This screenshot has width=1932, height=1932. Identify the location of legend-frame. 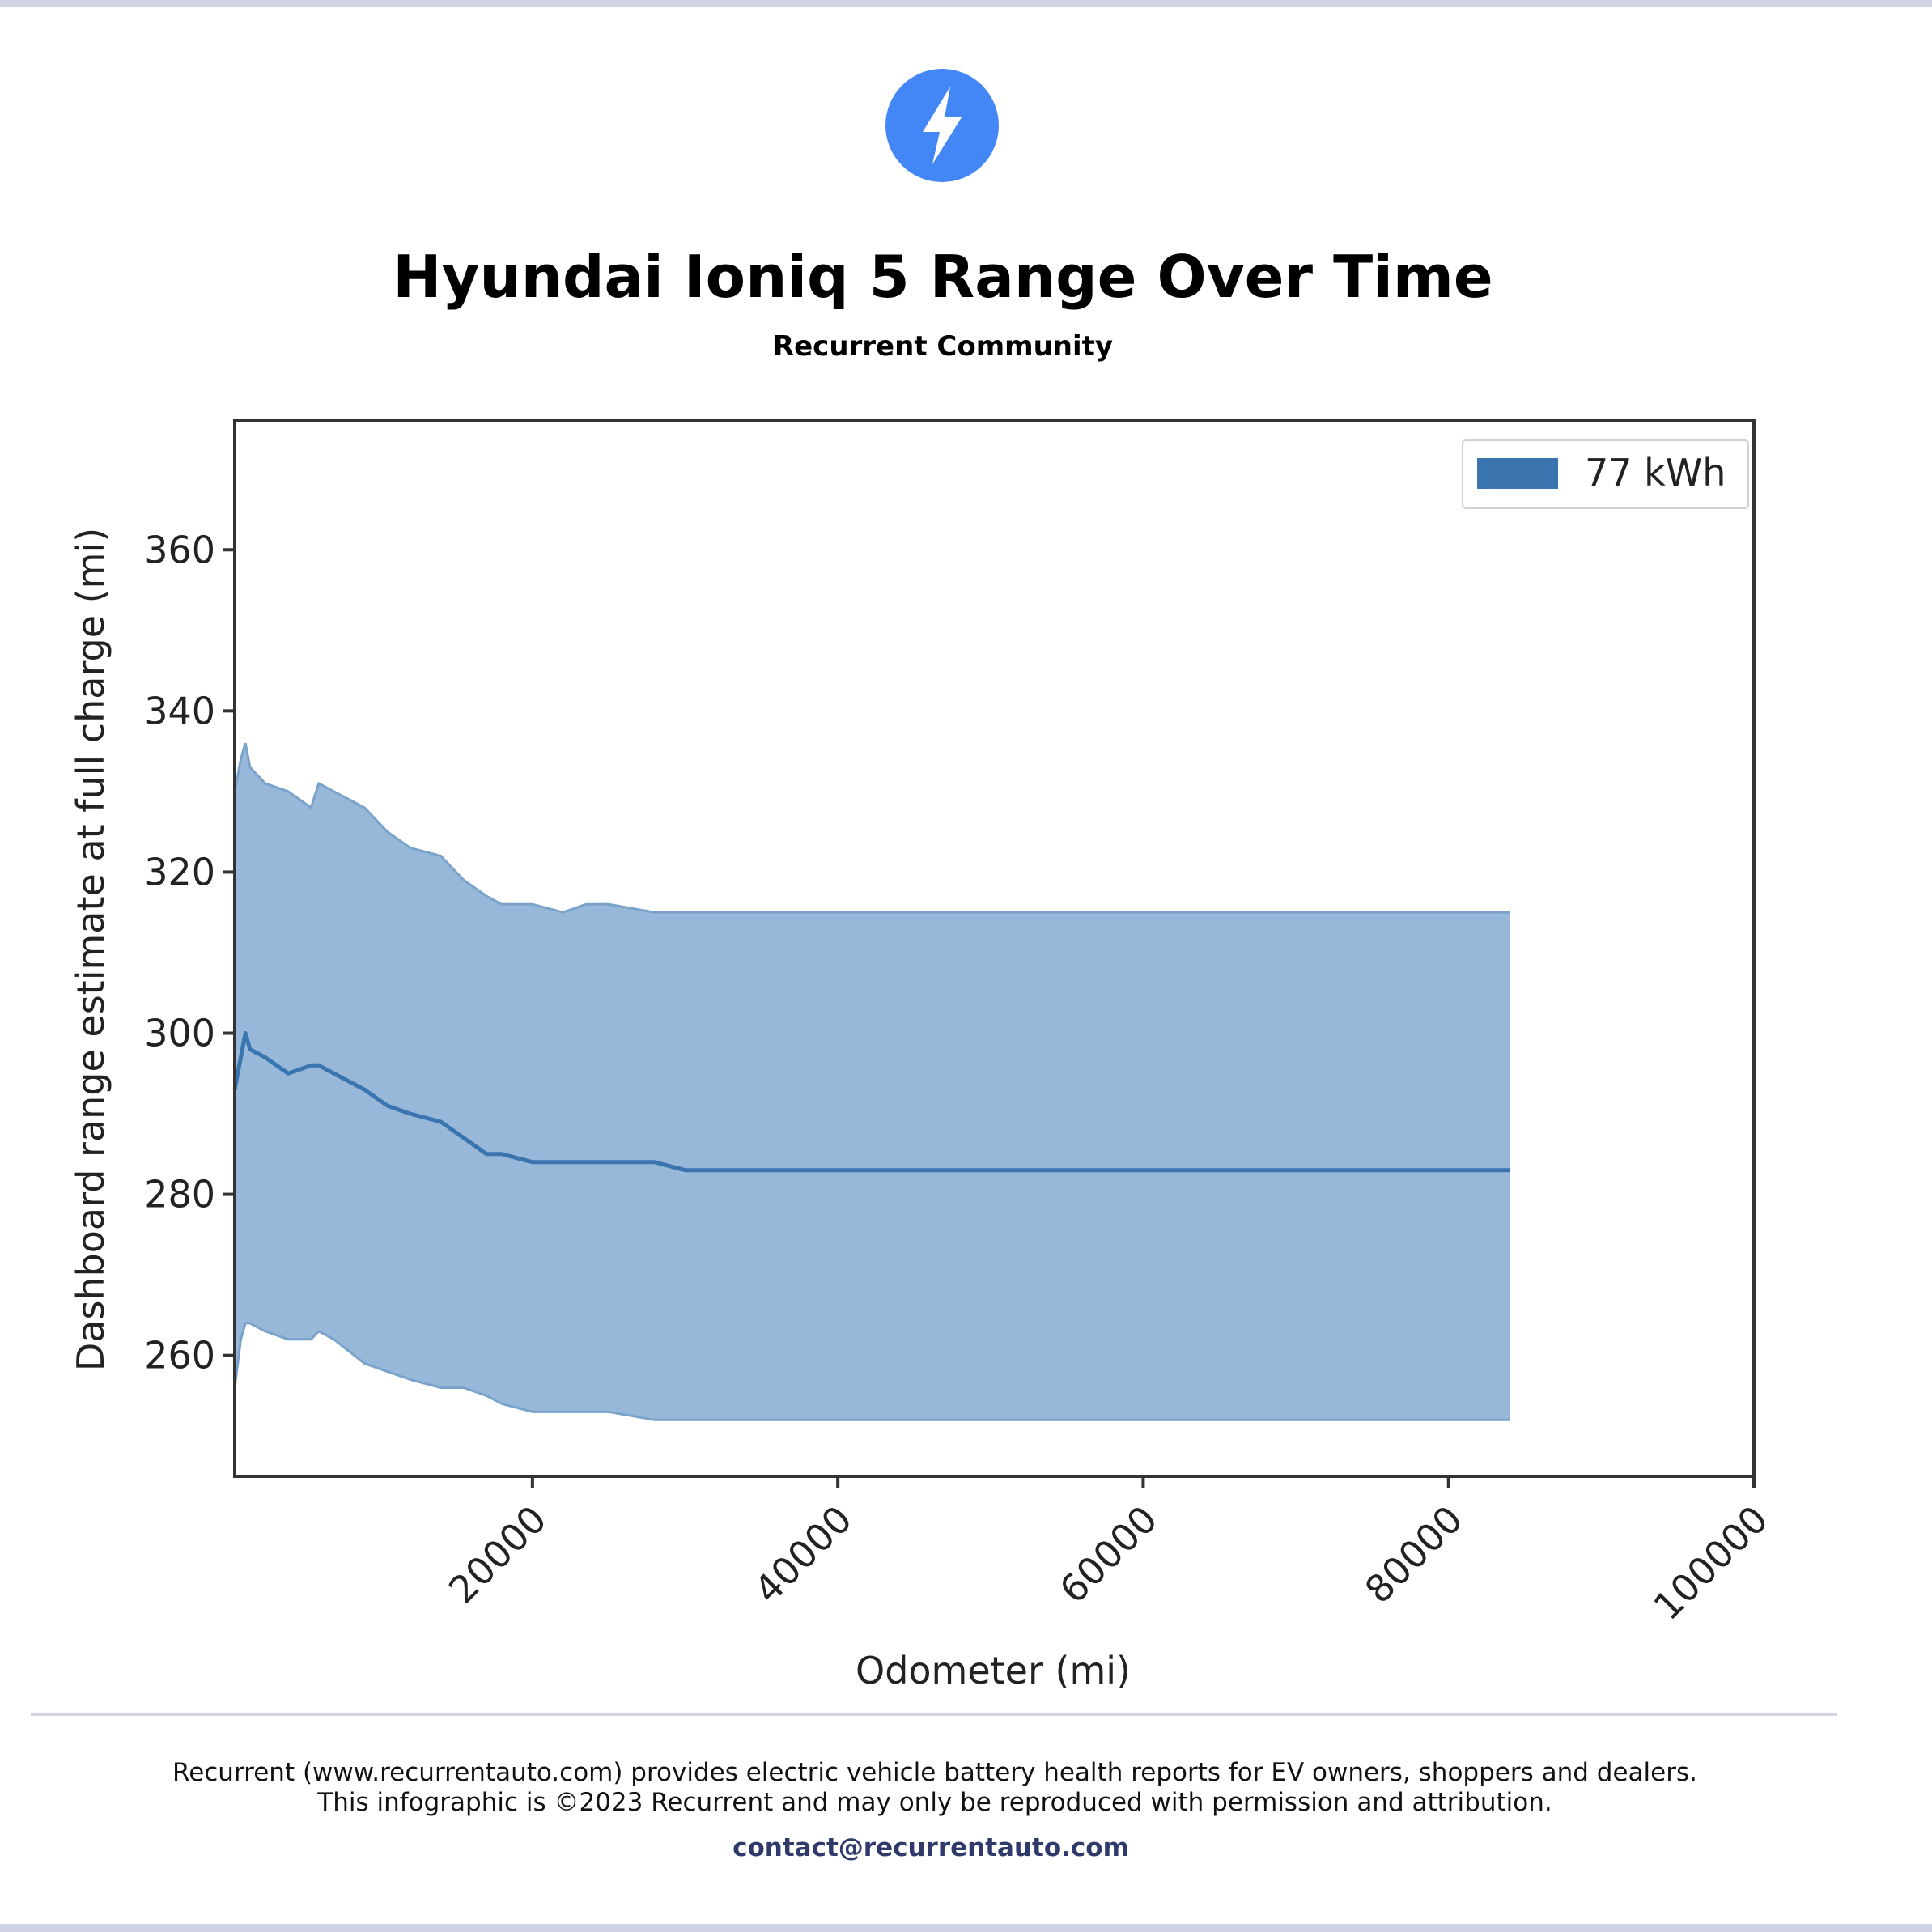
(1605, 474).